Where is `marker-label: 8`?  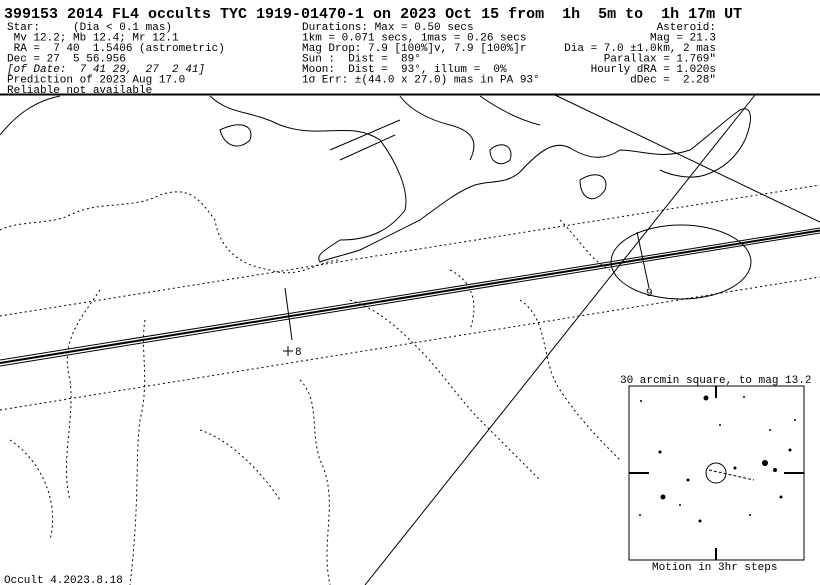 marker-label: 8 is located at coordinates (298, 353).